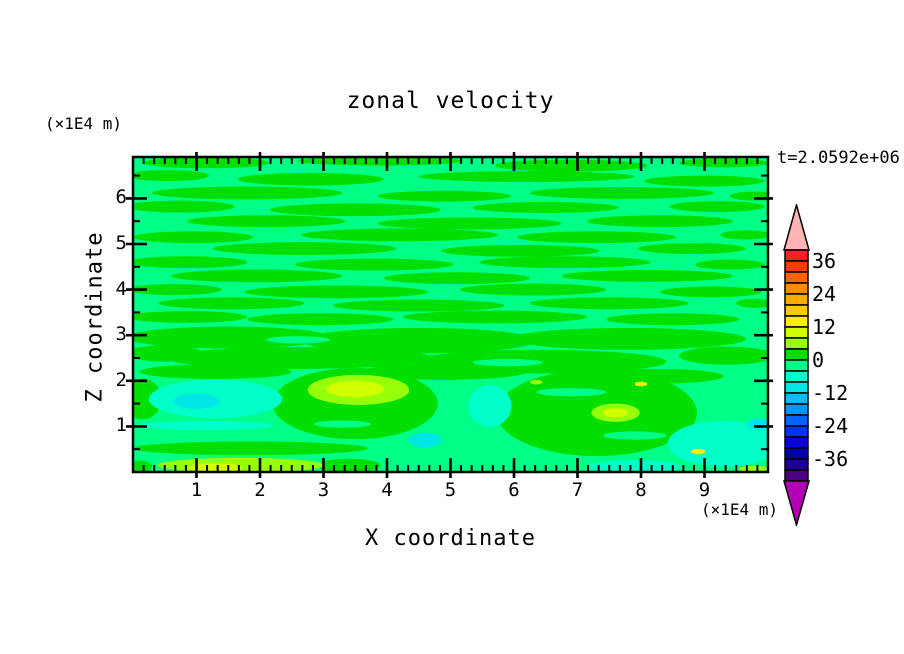 The width and height of the screenshot is (904, 654). I want to click on colorbar-under-arrow, so click(796, 503).